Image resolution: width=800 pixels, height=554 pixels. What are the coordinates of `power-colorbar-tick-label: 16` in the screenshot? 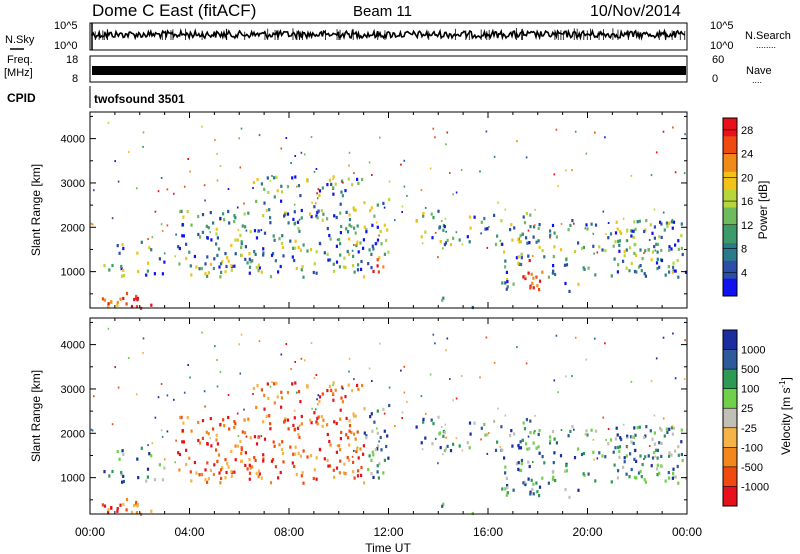 It's located at (747, 202).